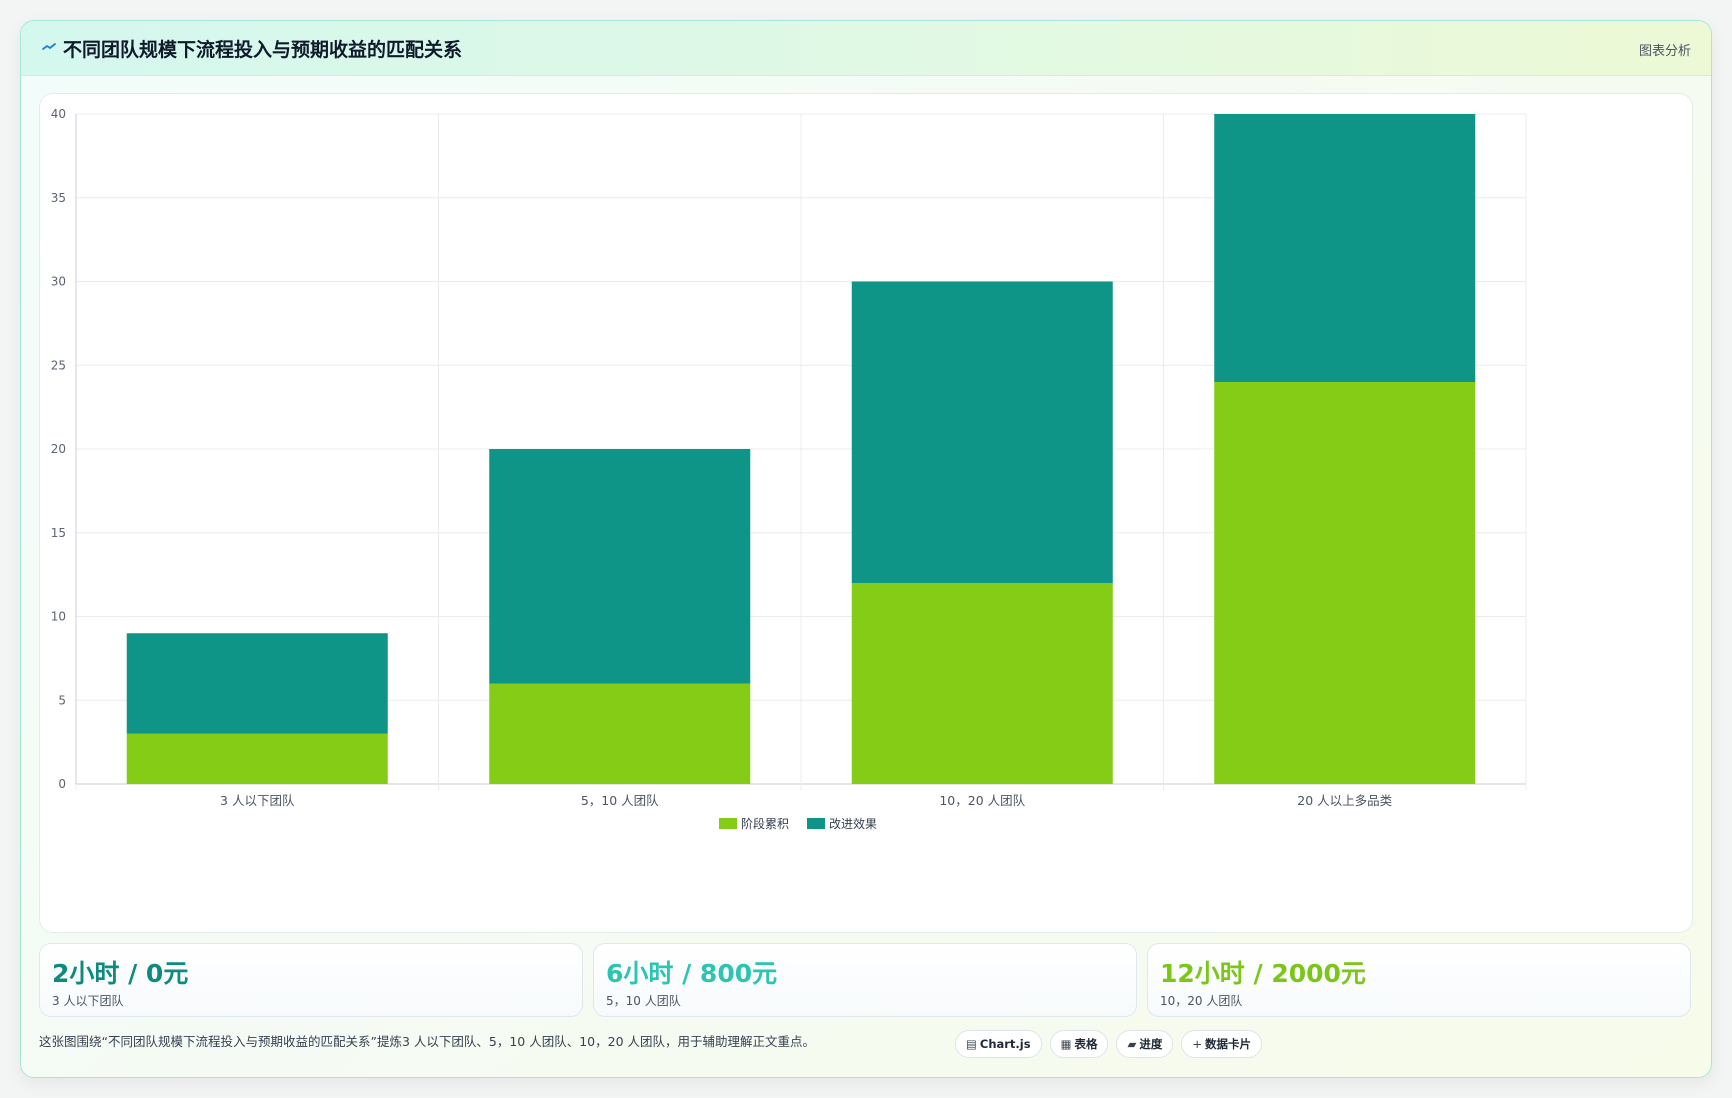 The width and height of the screenshot is (1732, 1098). What do you see at coordinates (853, 823) in the screenshot?
I see `legend-label: 改进效果` at bounding box center [853, 823].